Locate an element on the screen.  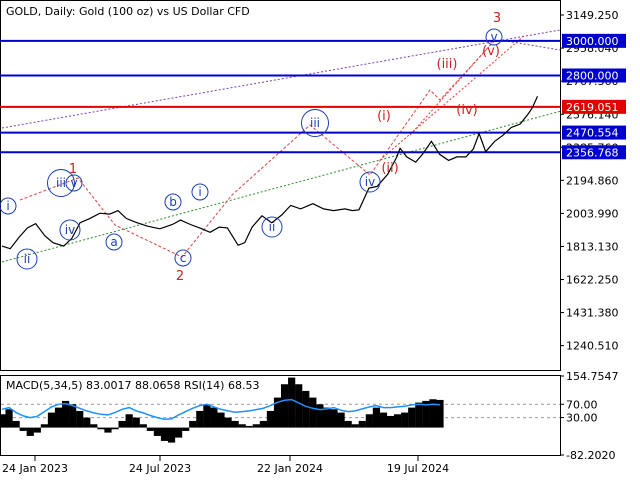
wave-label: v is located at coordinates (493, 37).